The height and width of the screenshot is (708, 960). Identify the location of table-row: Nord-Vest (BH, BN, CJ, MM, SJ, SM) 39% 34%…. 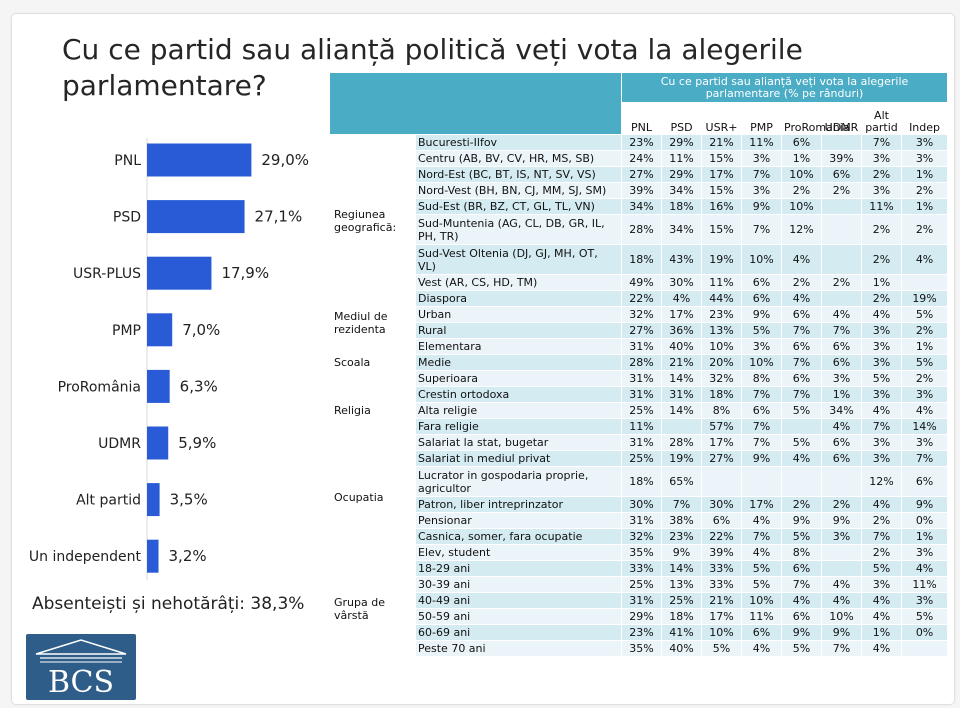
(639, 190).